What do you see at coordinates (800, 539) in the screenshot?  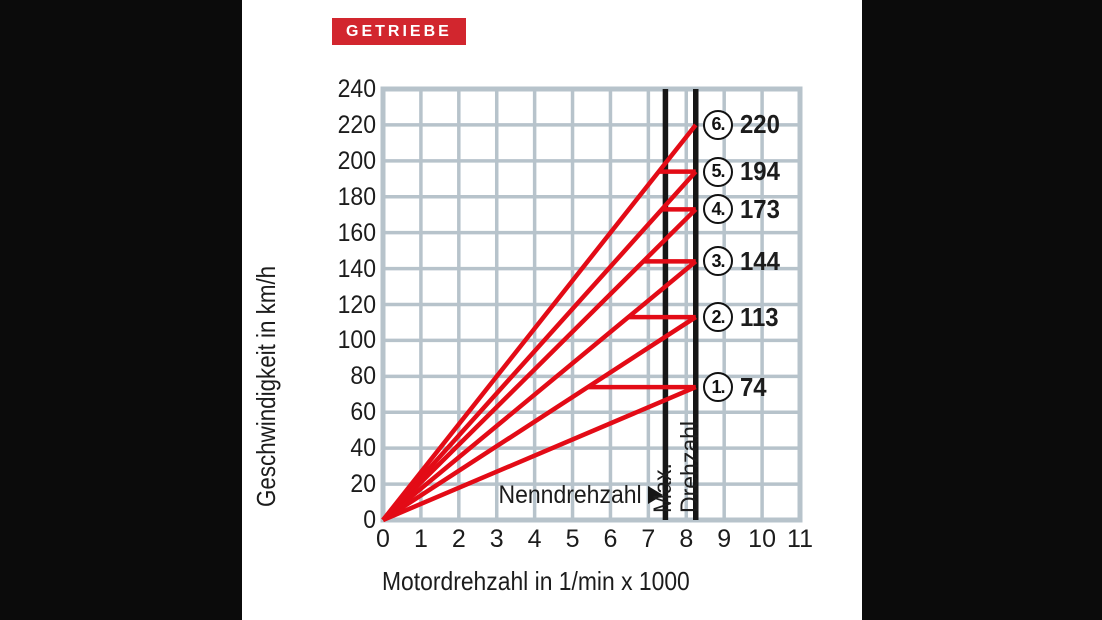 I see `x-tick-11: 11` at bounding box center [800, 539].